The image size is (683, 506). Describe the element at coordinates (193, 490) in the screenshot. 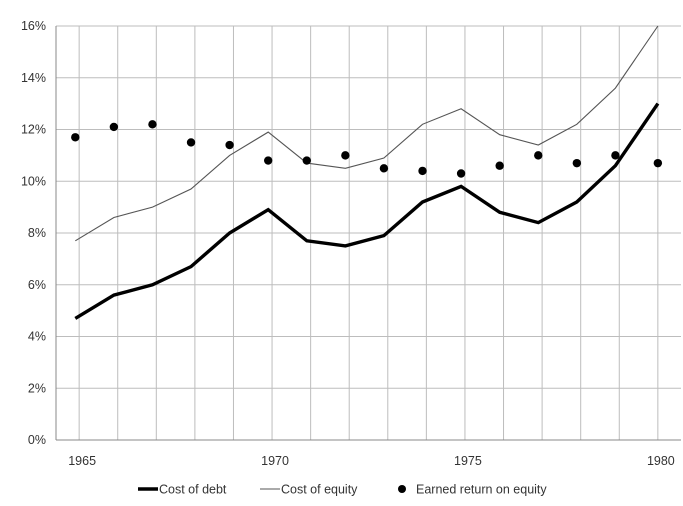

I see `legend-label: Cost of debt` at that location.